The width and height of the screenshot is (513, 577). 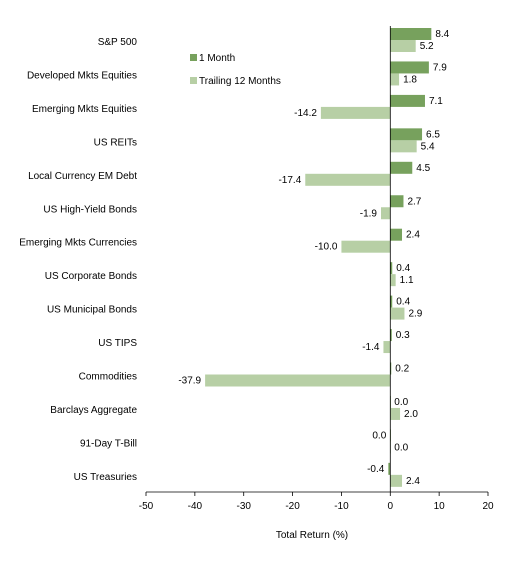 What do you see at coordinates (326, 247) in the screenshot?
I see `data-label: -10.0` at bounding box center [326, 247].